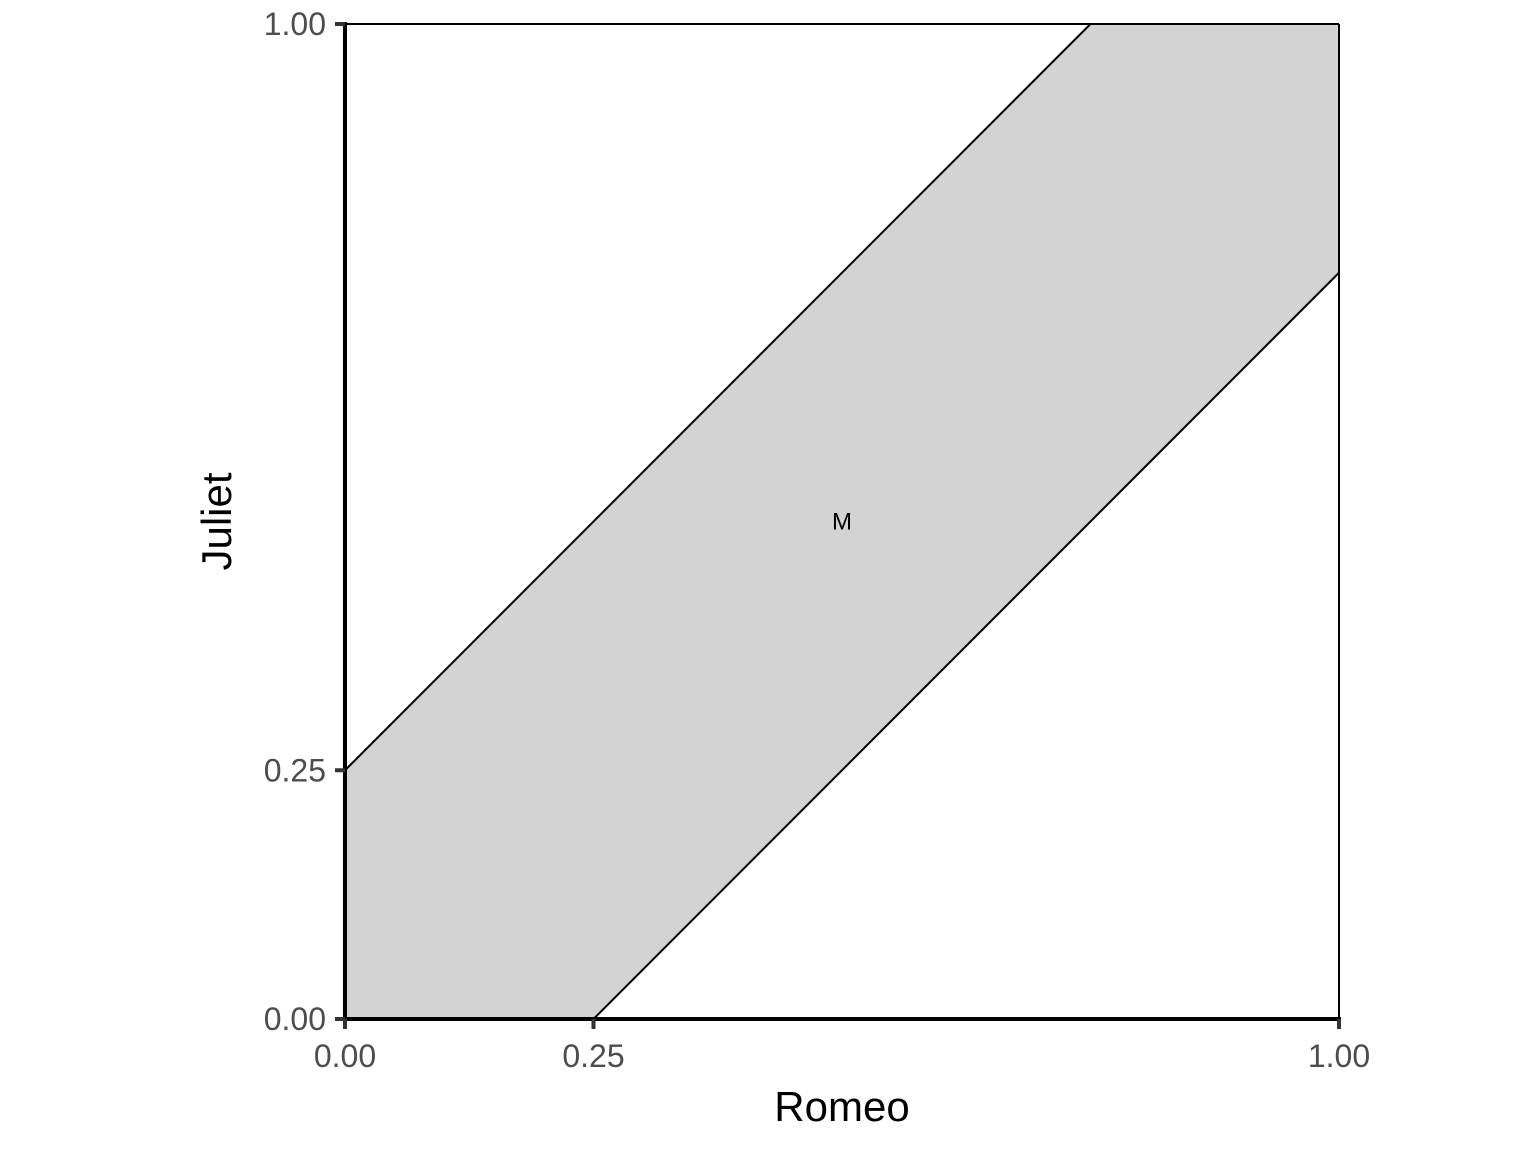  Describe the element at coordinates (345, 1056) in the screenshot. I see `x-tick-label: 0.00` at that location.